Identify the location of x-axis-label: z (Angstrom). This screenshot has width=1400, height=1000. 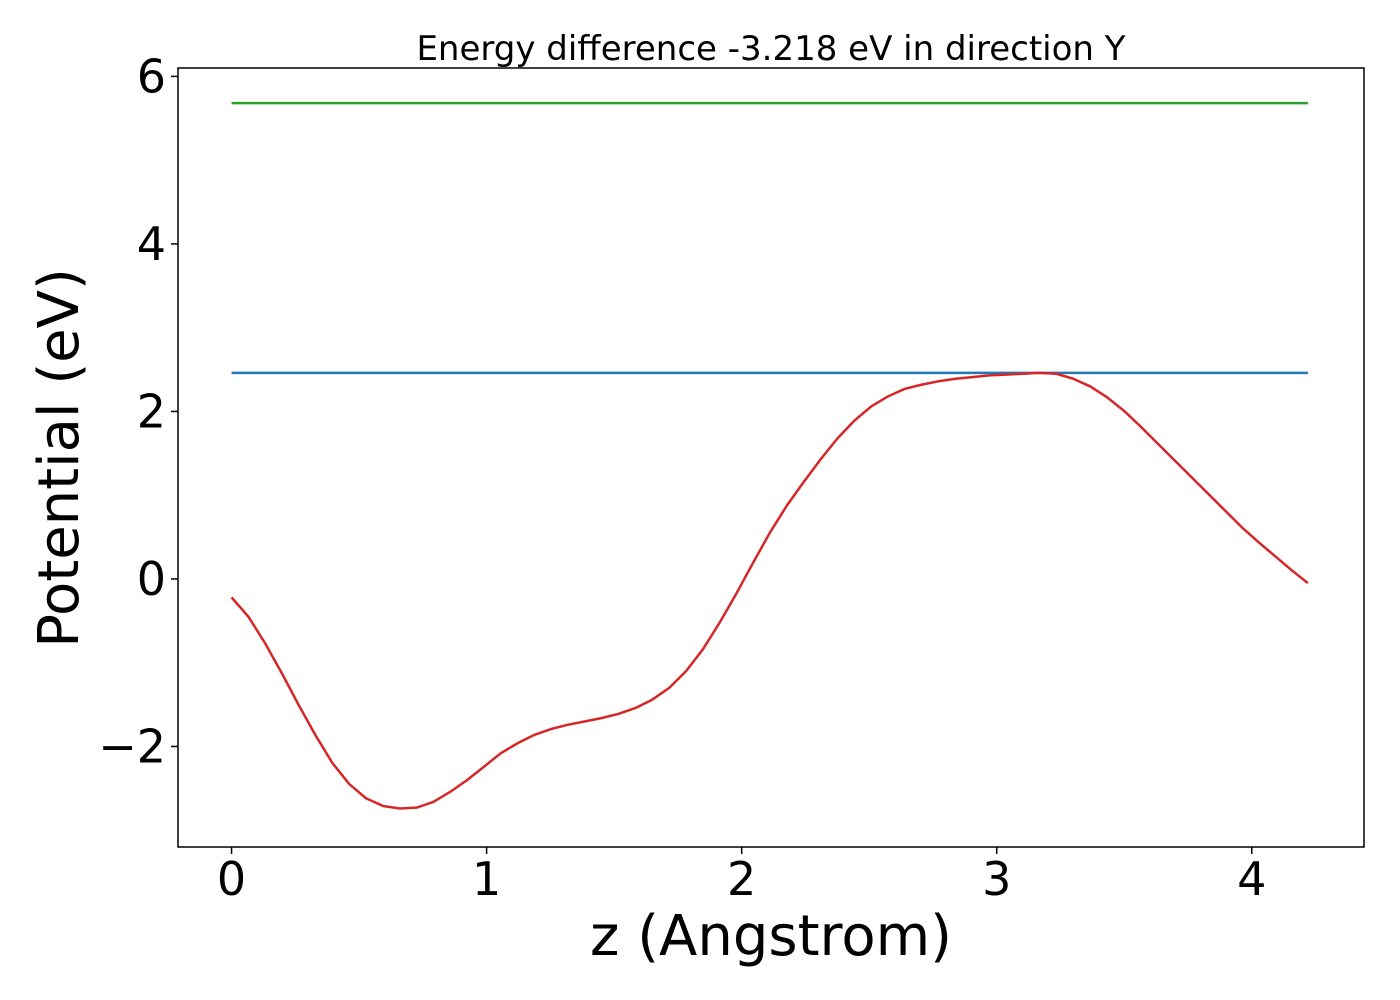
(771, 936).